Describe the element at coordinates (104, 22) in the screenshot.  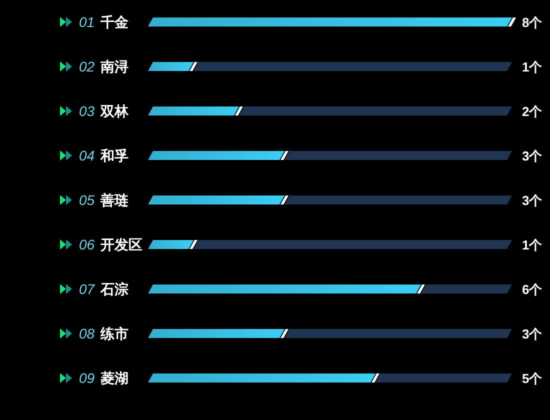
I see `y-tick-label: 01 千金` at that location.